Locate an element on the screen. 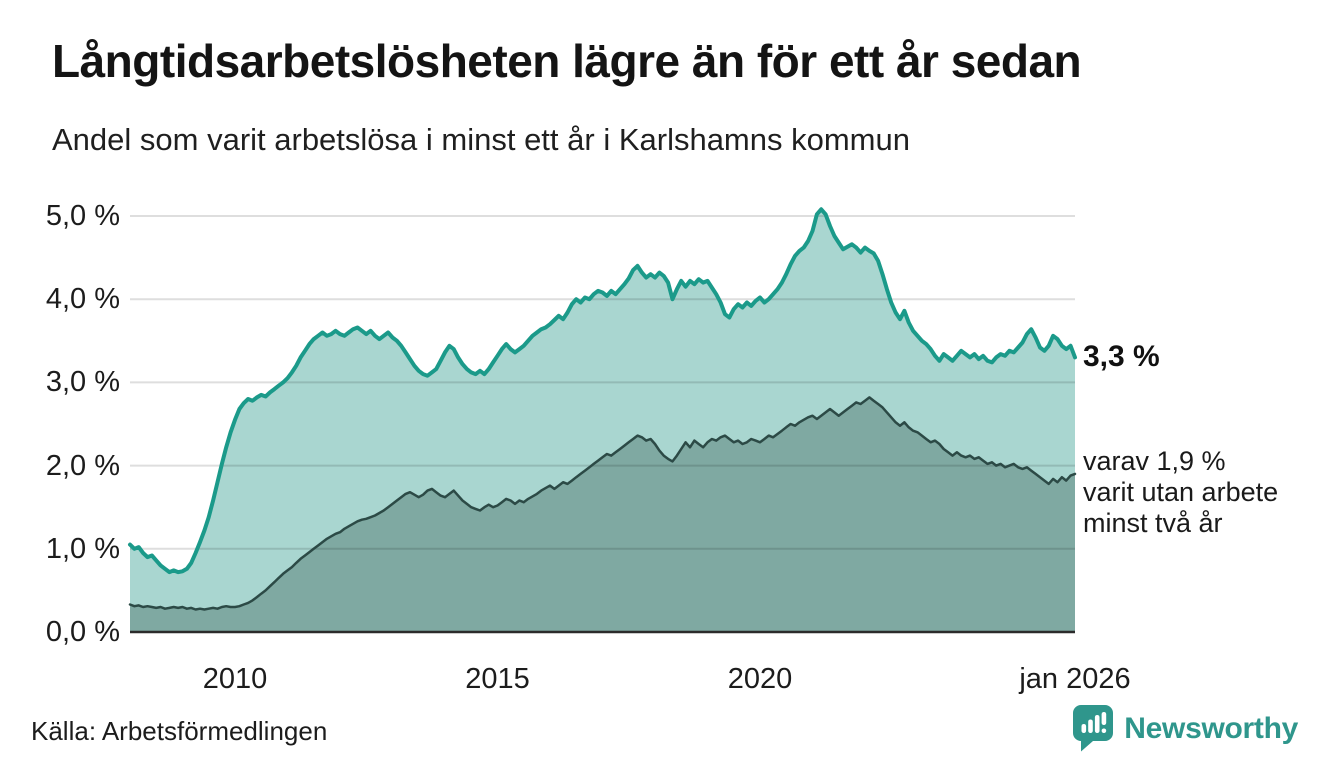 The width and height of the screenshot is (1340, 780). x-tick-label: jan 2026 is located at coordinates (1075, 679).